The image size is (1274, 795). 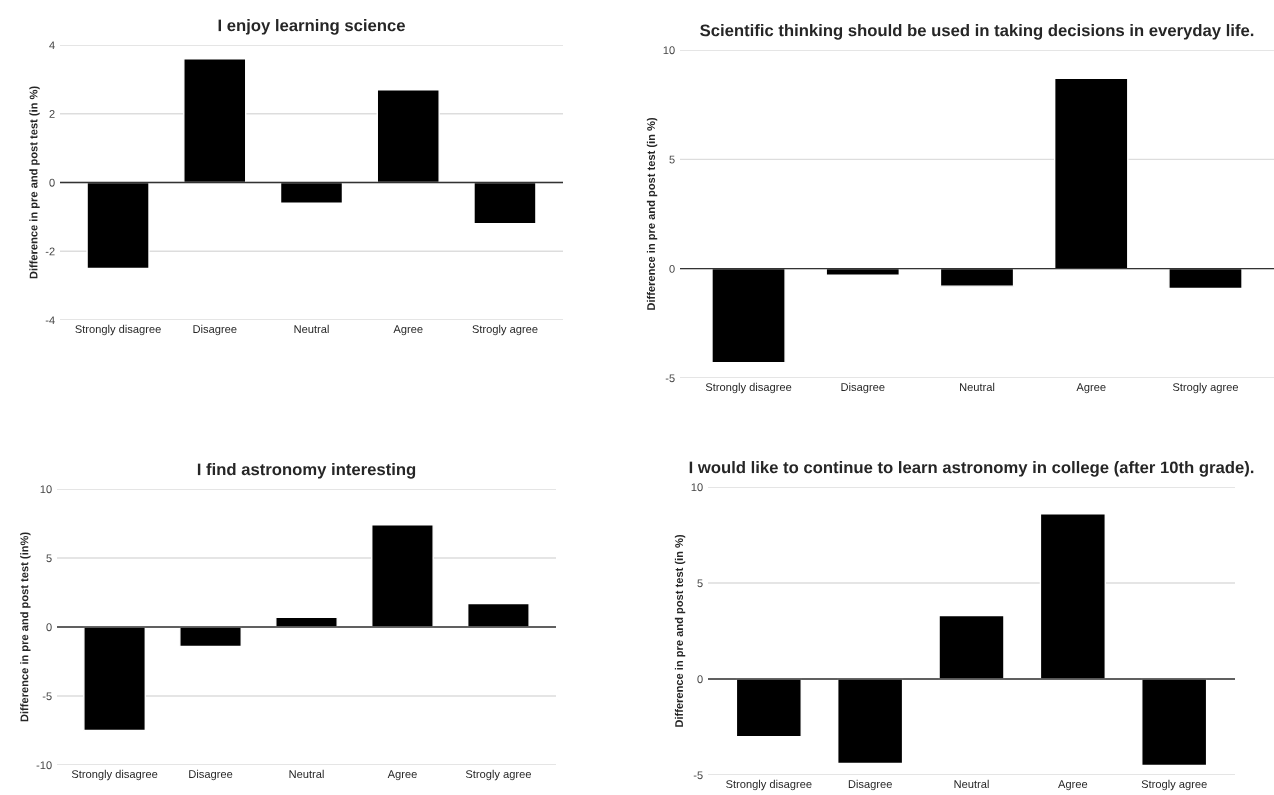 I want to click on y-tick-label: 4, so click(x=52, y=45).